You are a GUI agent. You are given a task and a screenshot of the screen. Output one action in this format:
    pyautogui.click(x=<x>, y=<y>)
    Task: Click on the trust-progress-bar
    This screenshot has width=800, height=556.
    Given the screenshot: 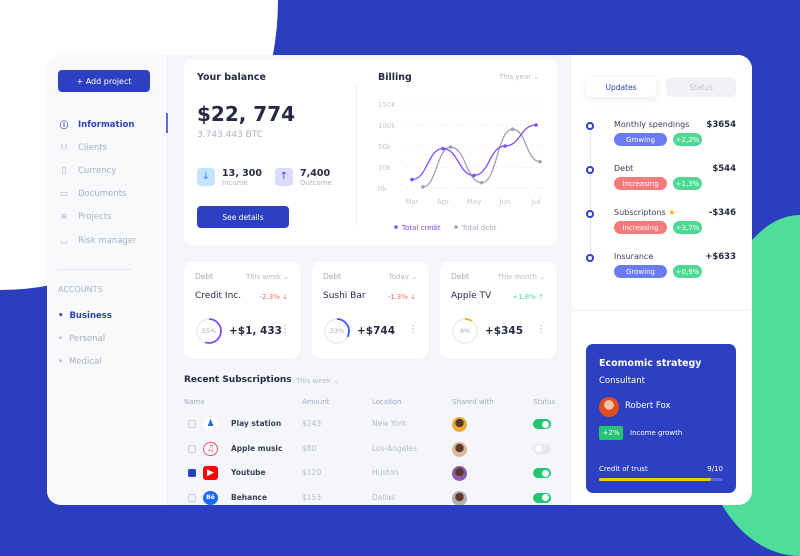 What is the action you would take?
    pyautogui.click(x=661, y=479)
    